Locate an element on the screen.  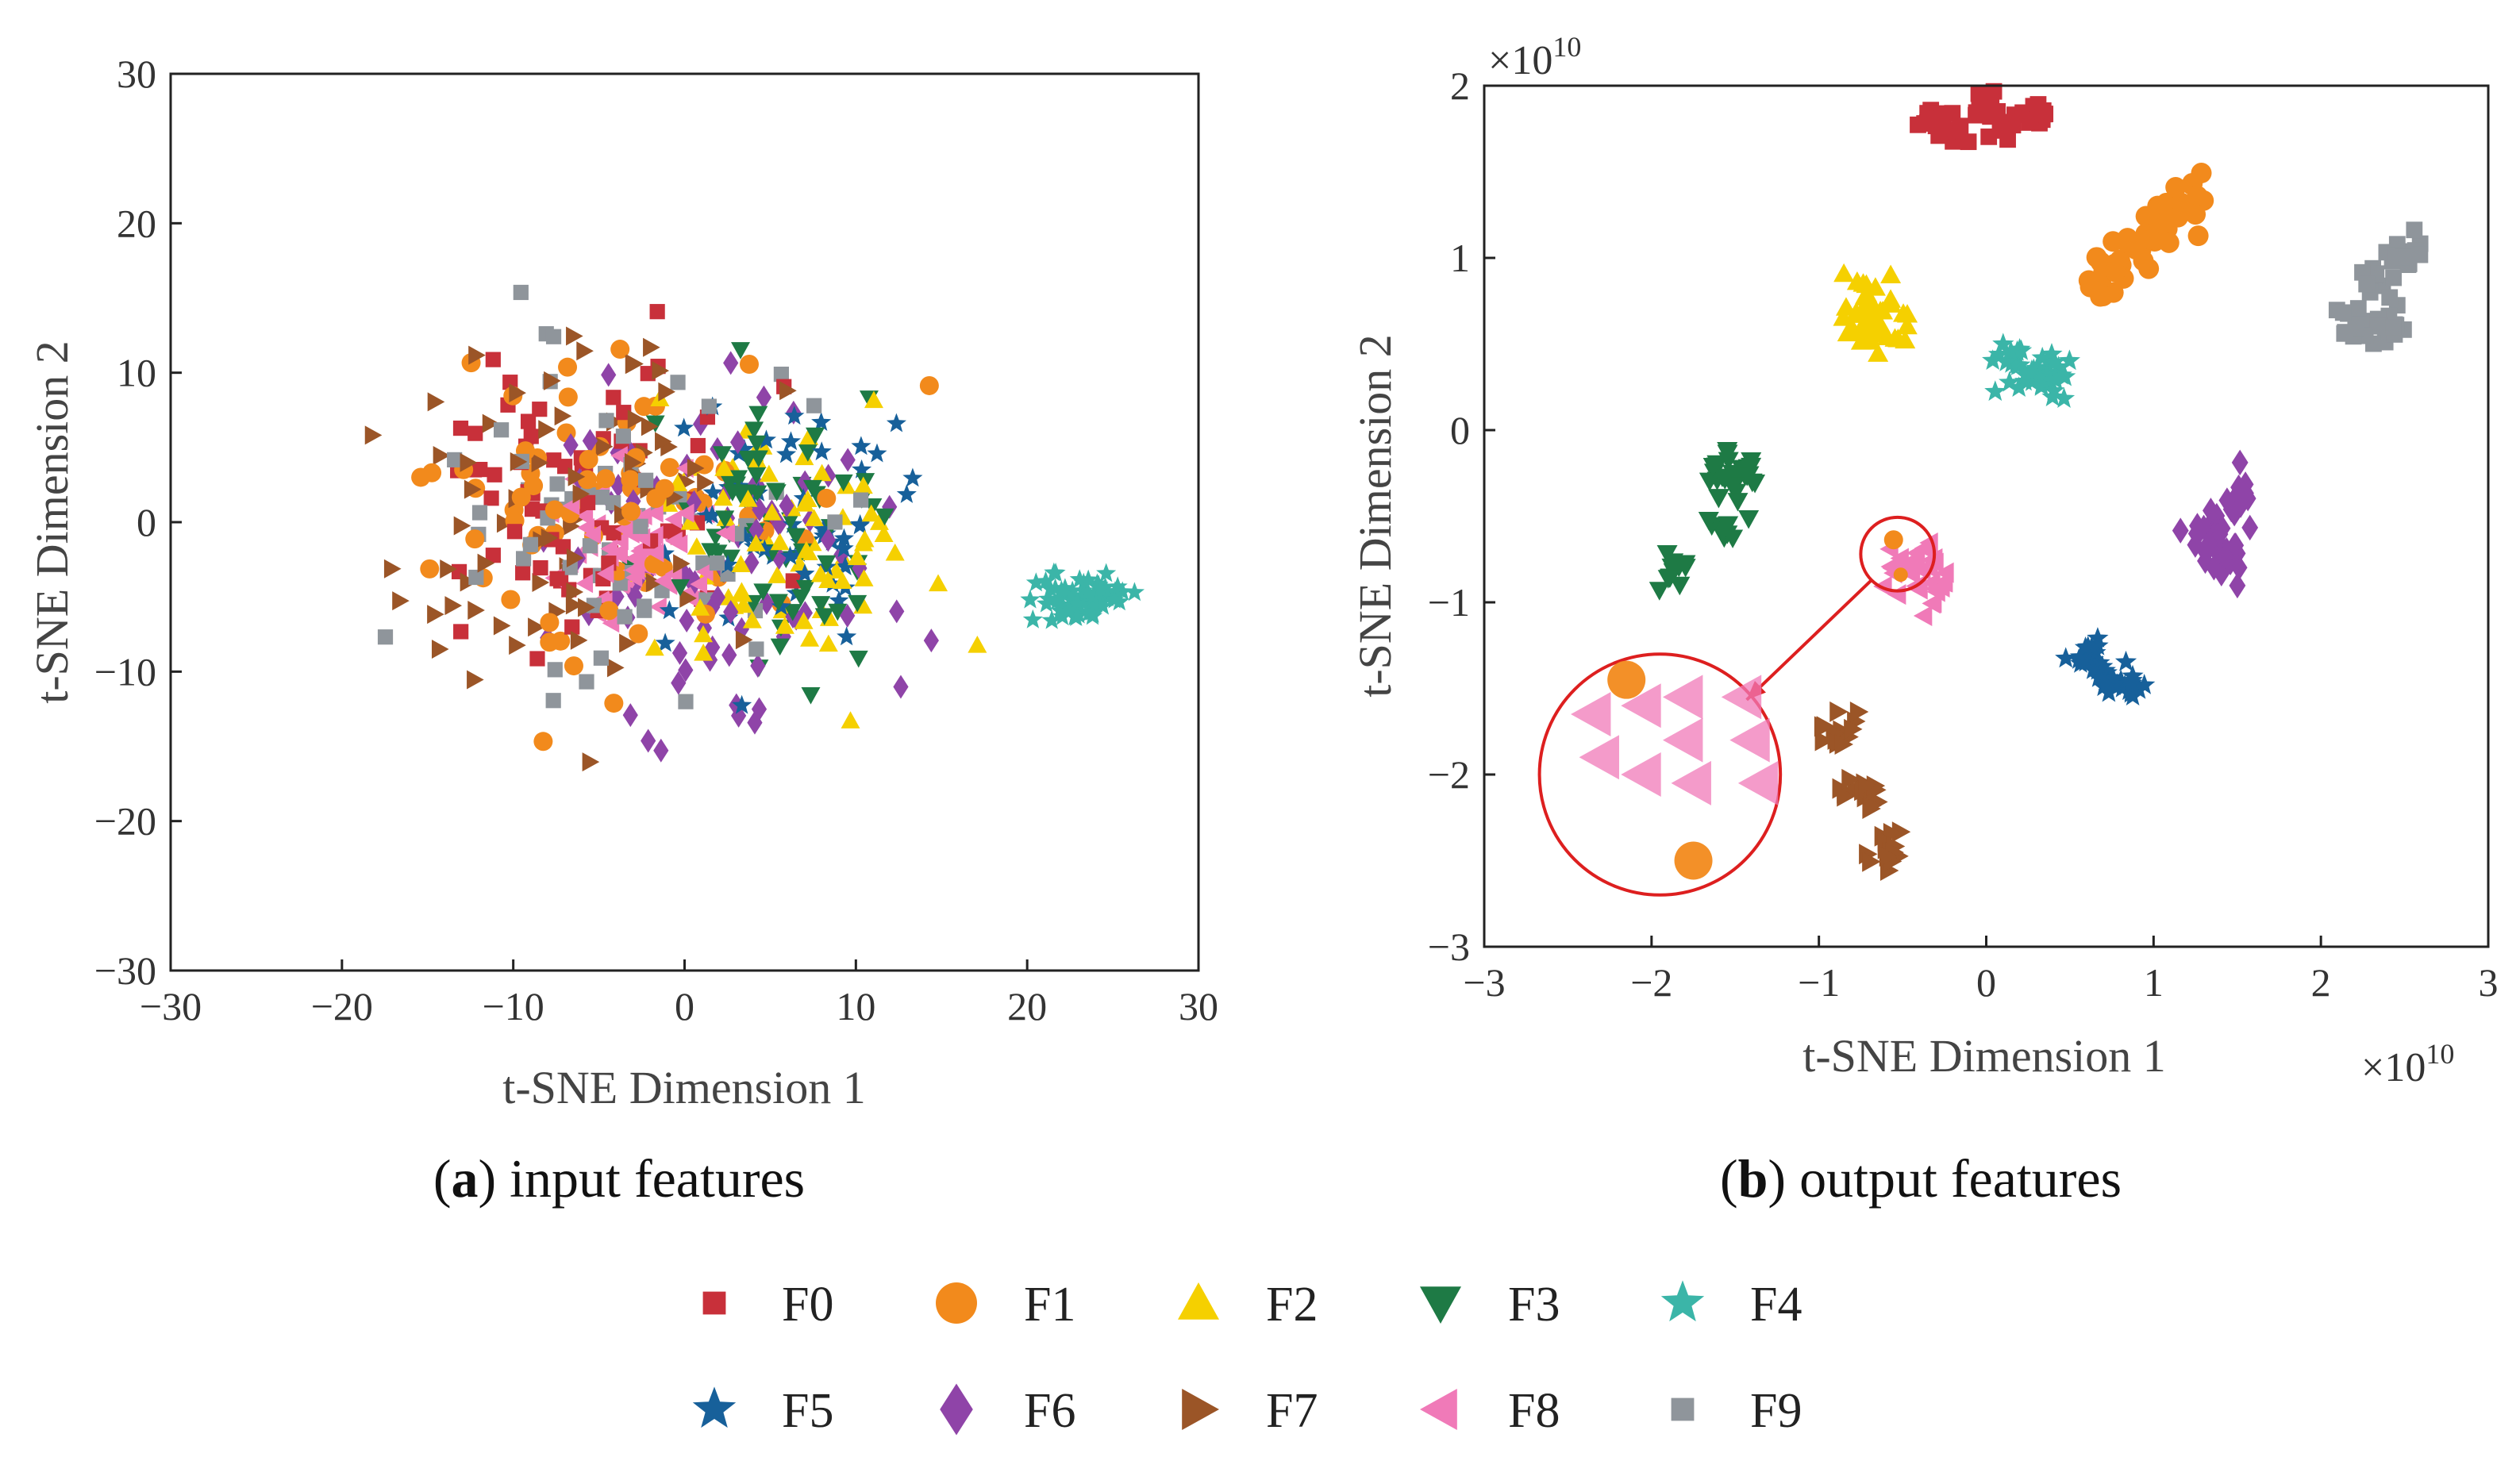
legend-star-icon is located at coordinates (714, 1407).